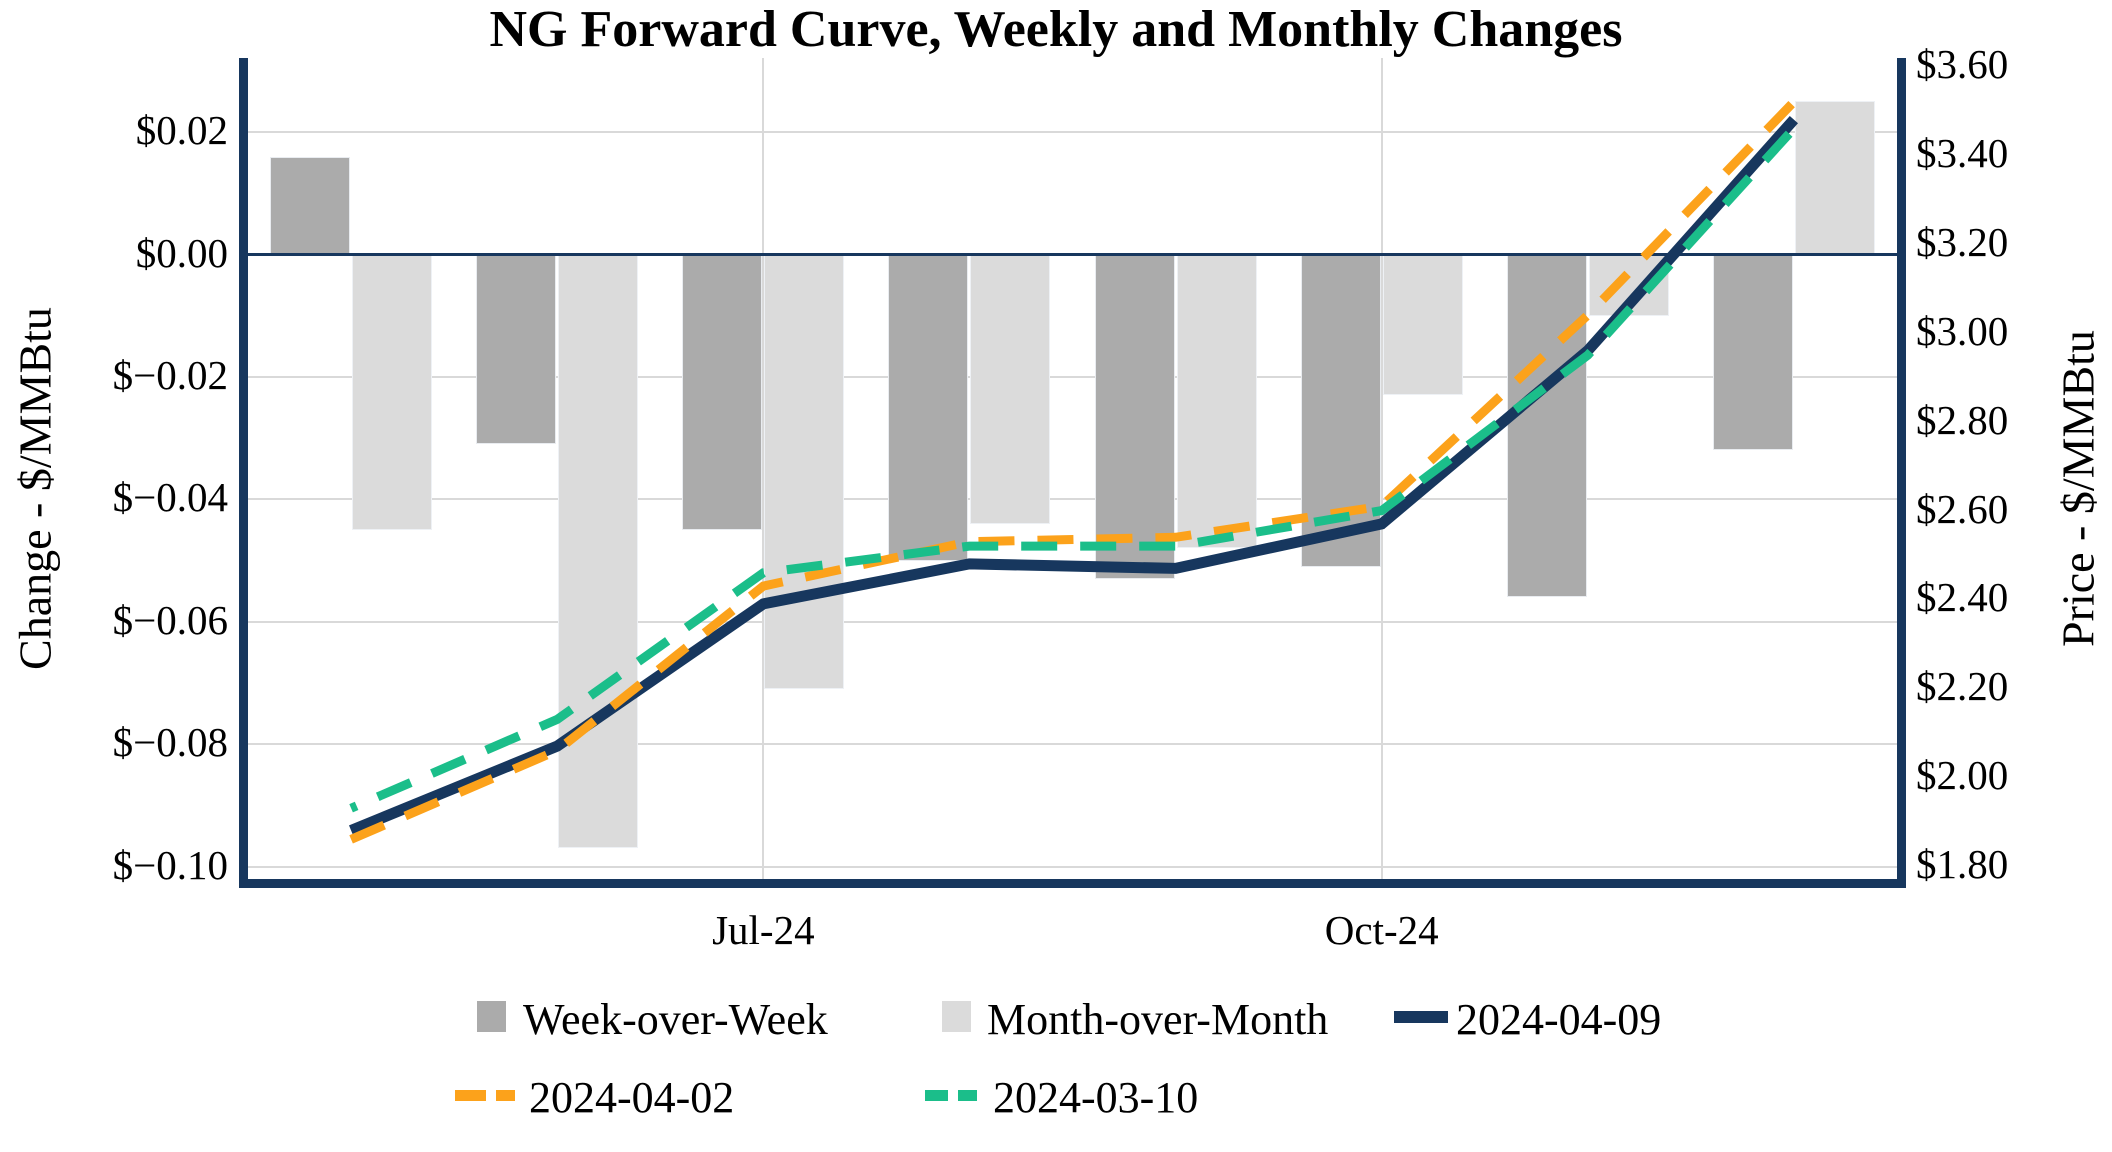 The width and height of the screenshot is (2112, 1152). What do you see at coordinates (1096, 1097) in the screenshot?
I see `legend-label-2024-03-10: 2024-03-10` at bounding box center [1096, 1097].